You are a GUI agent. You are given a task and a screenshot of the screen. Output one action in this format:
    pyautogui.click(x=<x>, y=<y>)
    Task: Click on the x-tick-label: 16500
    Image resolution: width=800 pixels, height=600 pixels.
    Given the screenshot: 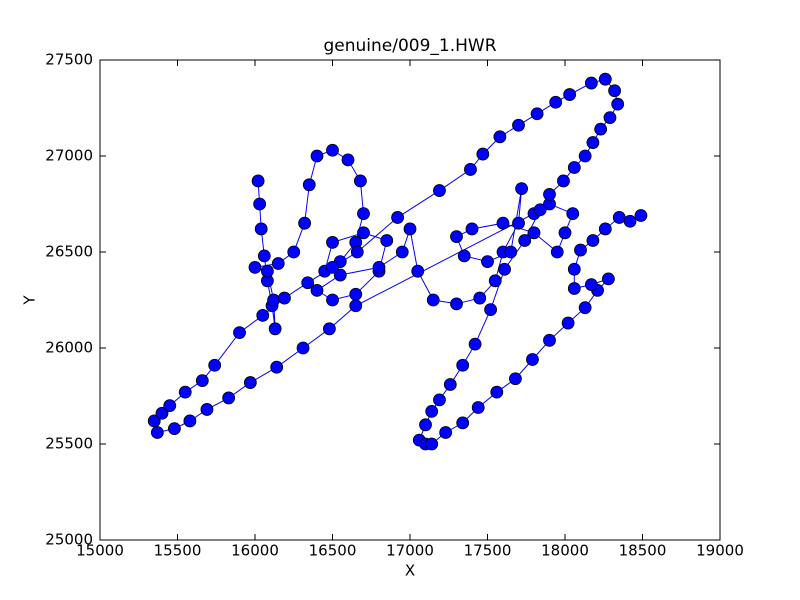 What is the action you would take?
    pyautogui.click(x=333, y=551)
    